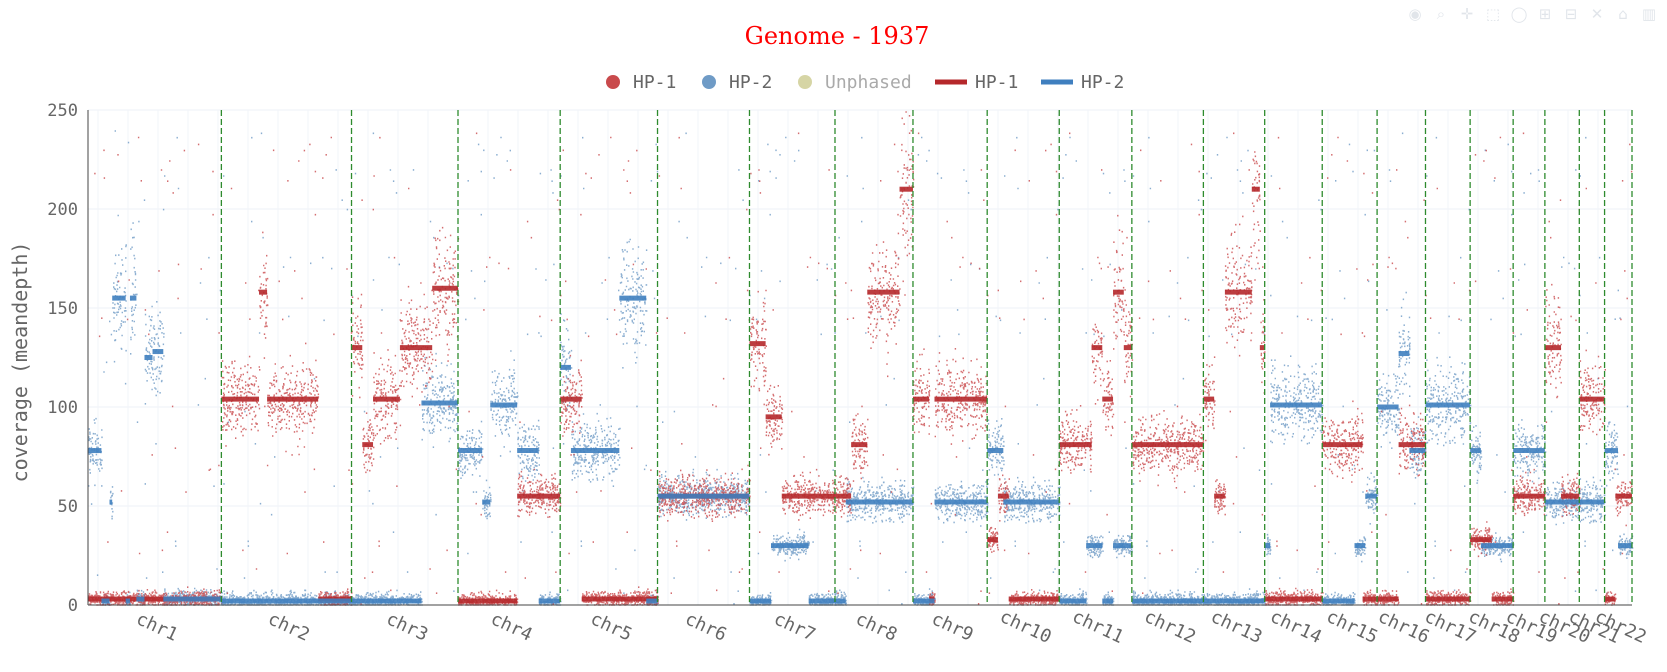  Describe the element at coordinates (1234, 362) in the screenshot. I see `points-hp1-chr13` at that location.